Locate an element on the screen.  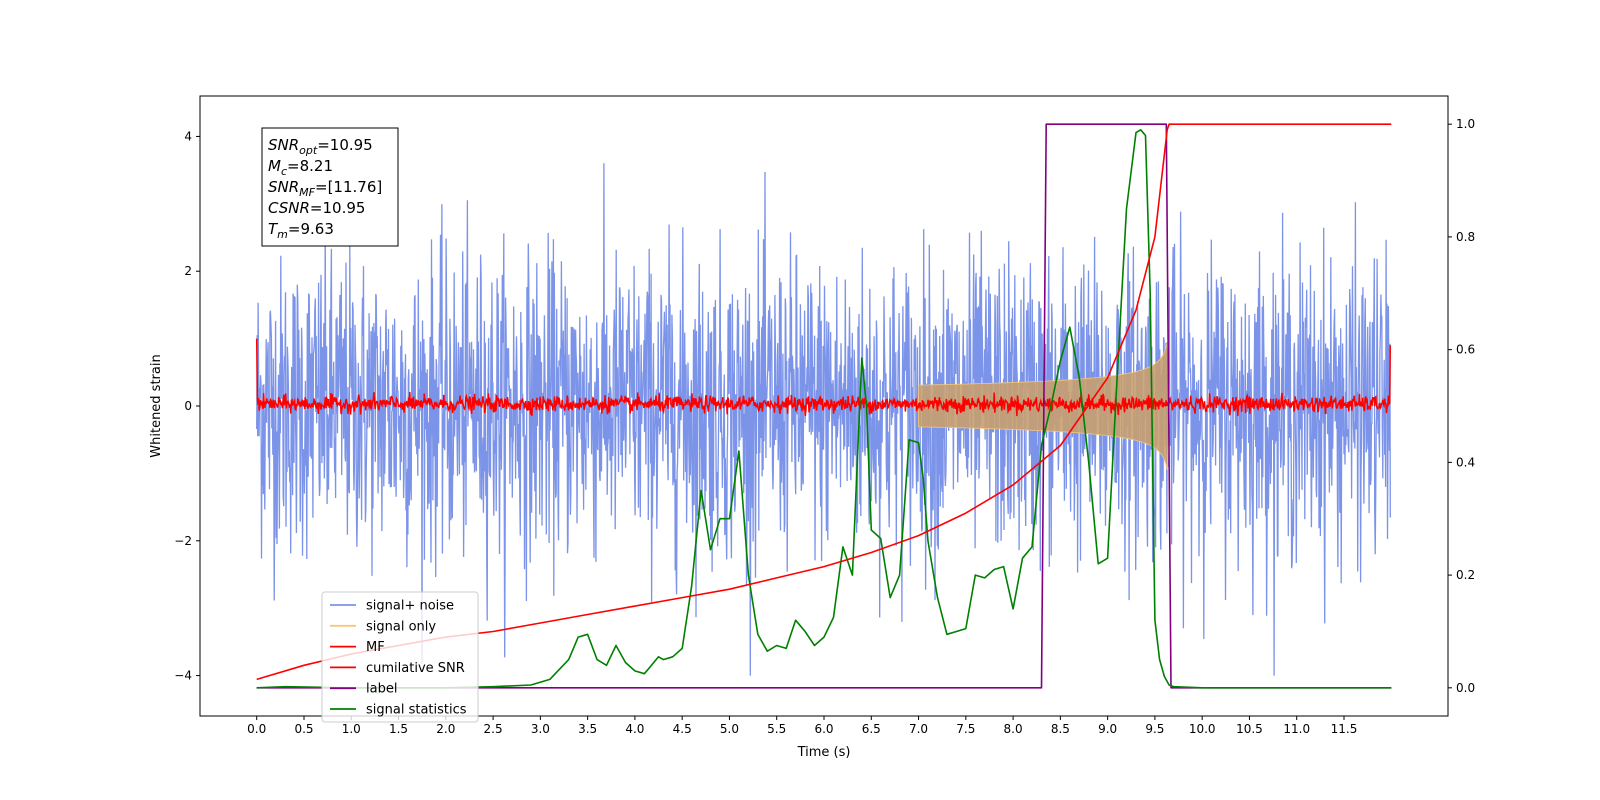
y2-tick-label: 0.4 is located at coordinates (1465, 462).